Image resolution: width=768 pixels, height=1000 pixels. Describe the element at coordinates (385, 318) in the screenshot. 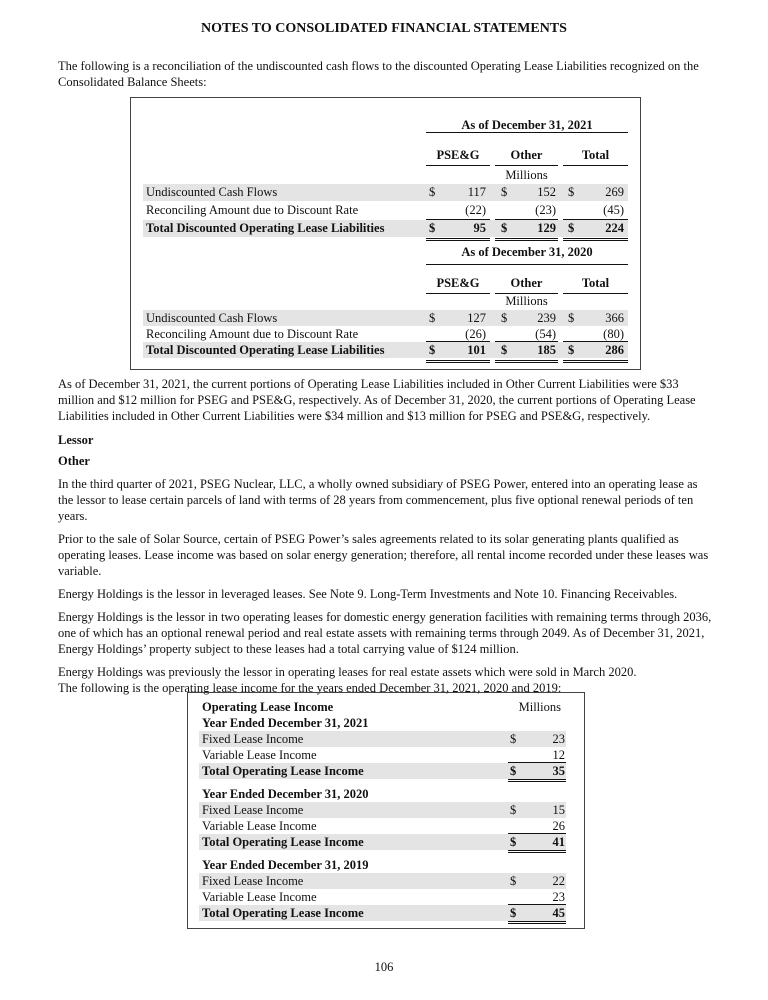

I see `table-row: Undiscounted Cash Flows $127 $239 $366` at that location.